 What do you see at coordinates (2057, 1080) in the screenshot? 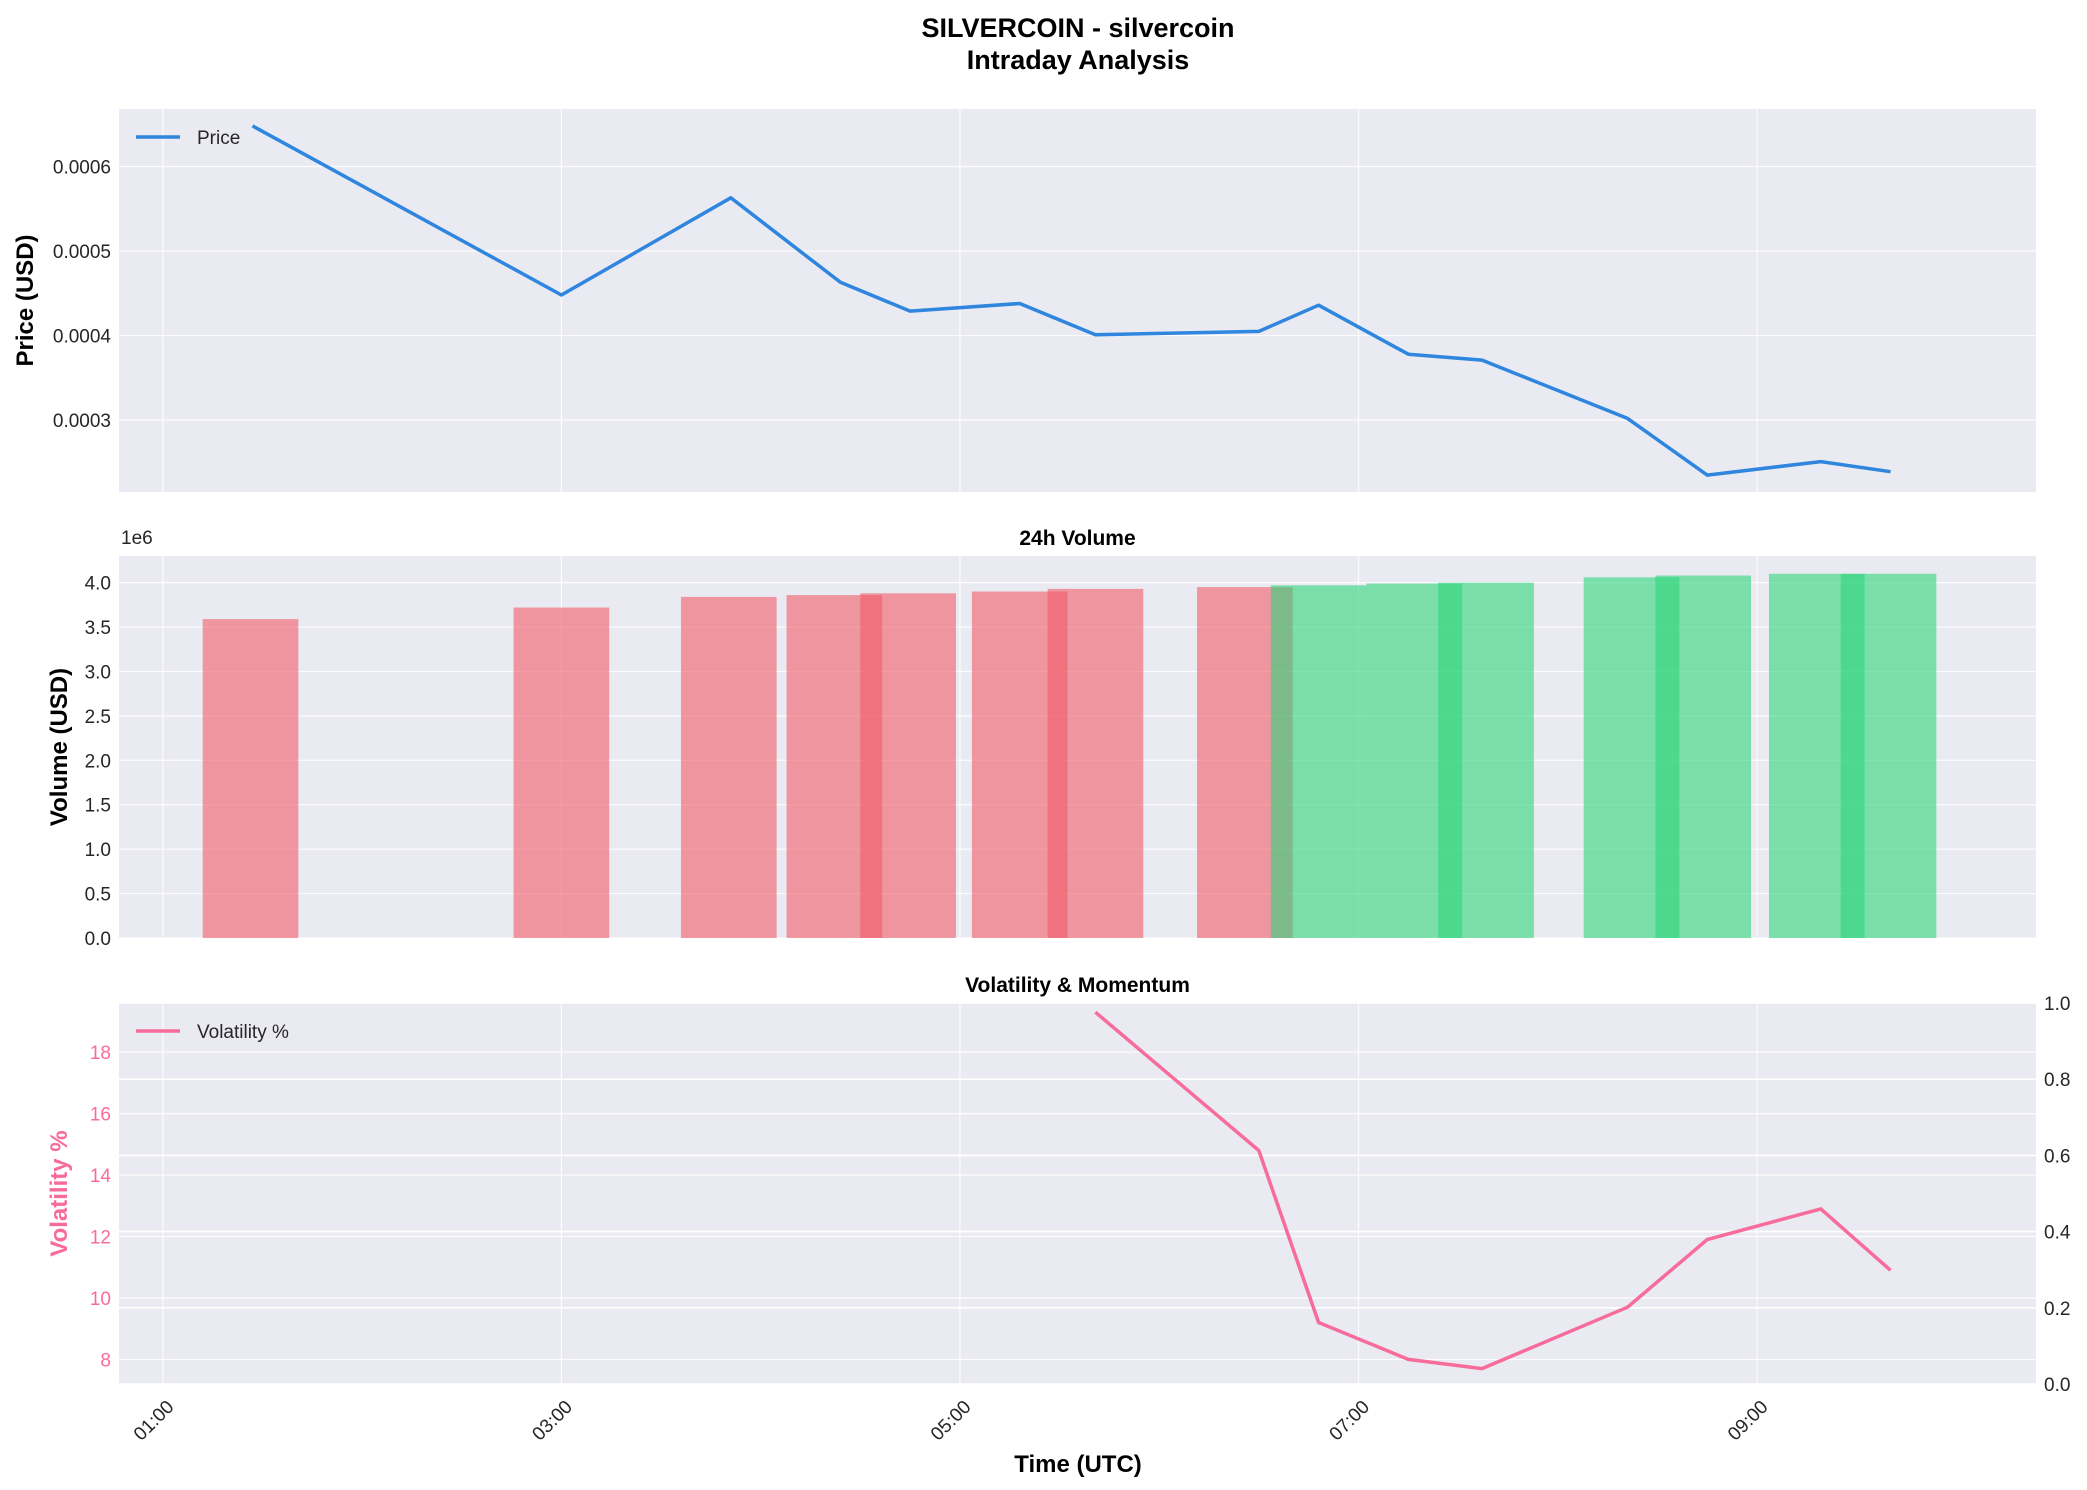
I see `y2-tick-label: 0.8` at bounding box center [2057, 1080].